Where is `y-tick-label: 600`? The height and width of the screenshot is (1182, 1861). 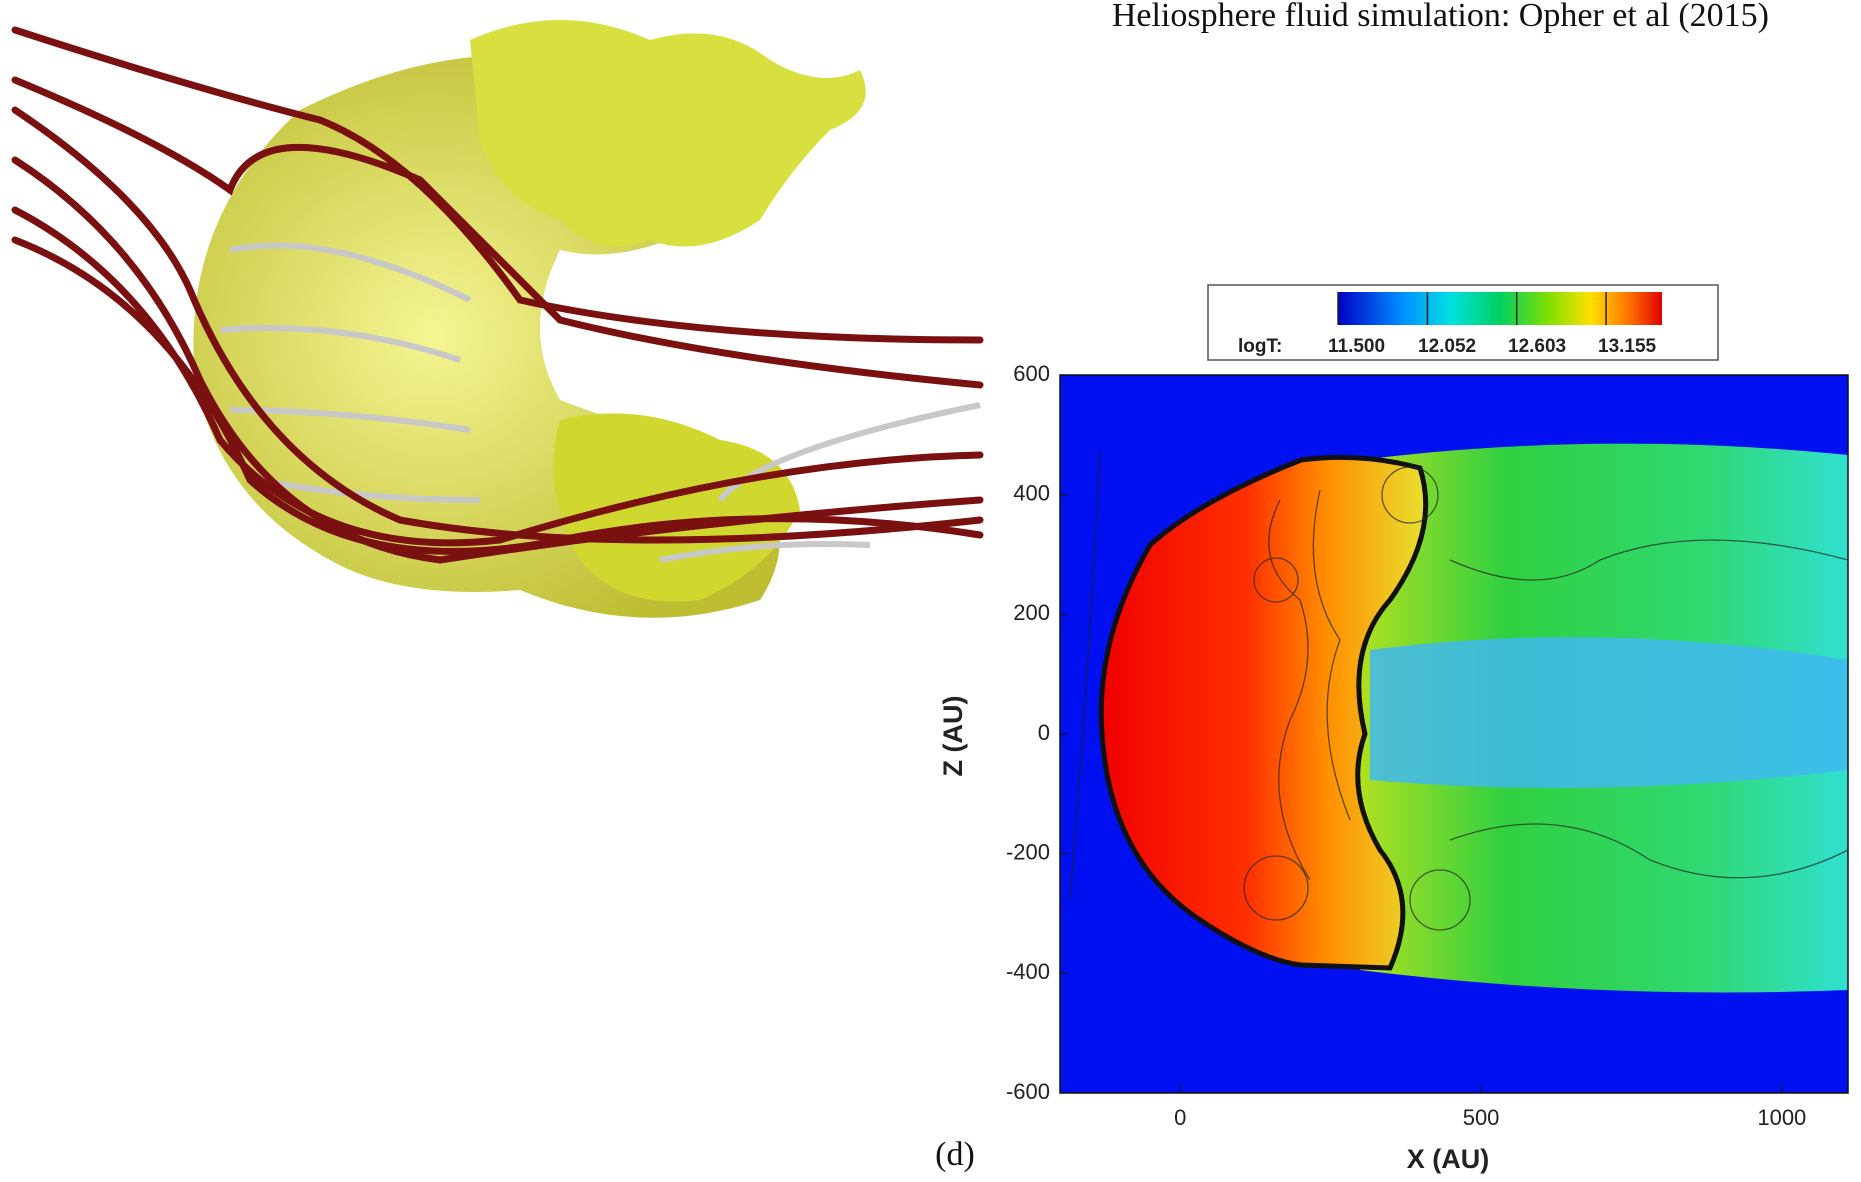
y-tick-label: 600 is located at coordinates (1031, 373).